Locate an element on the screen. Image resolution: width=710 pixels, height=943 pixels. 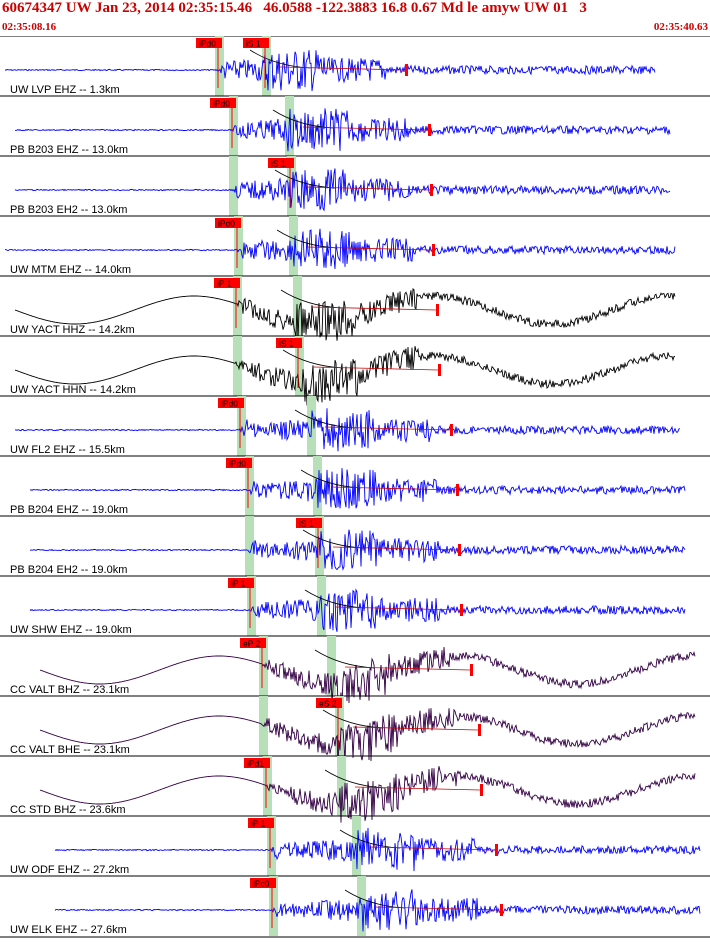
channel-row: iP 1 UW SHW EHZ -- 19.0km is located at coordinates (355, 605).